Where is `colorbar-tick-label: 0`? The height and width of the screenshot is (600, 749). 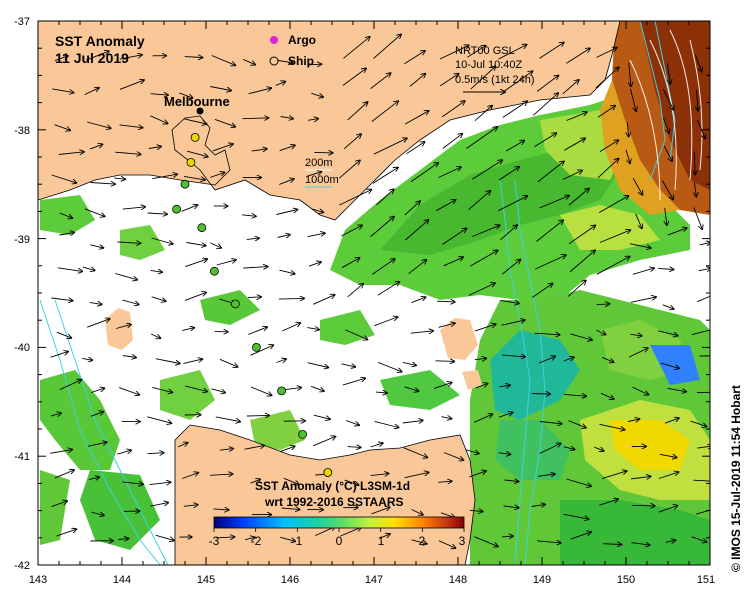
colorbar-tick-label: 0 is located at coordinates (339, 541).